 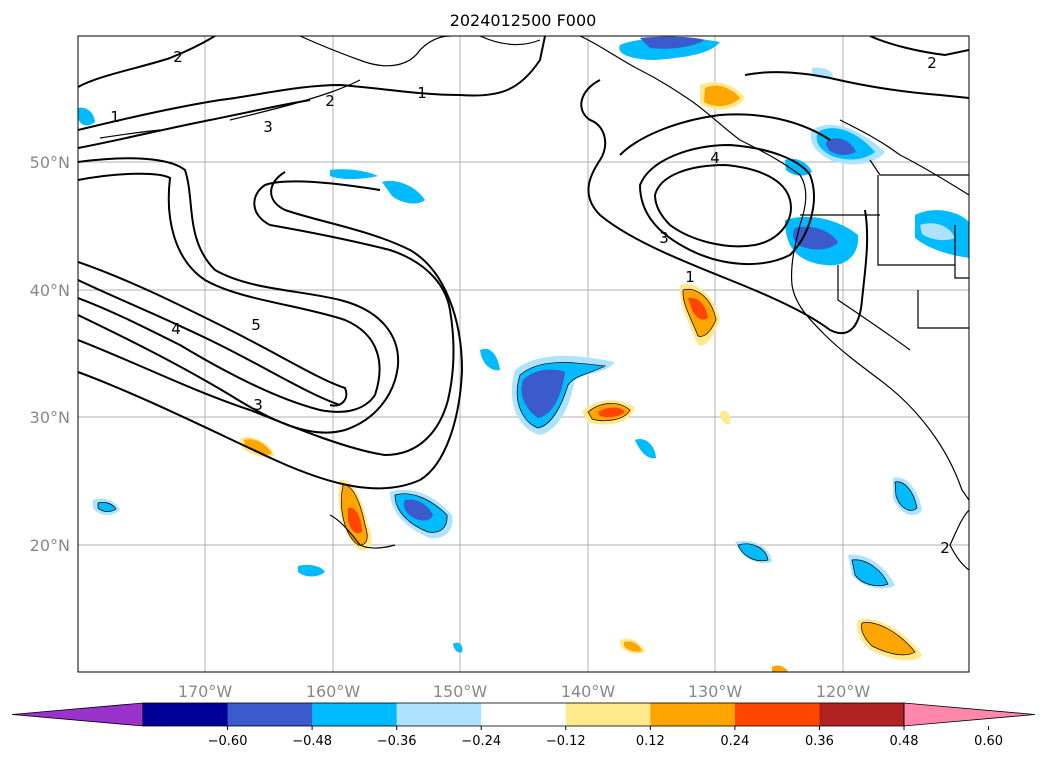 I want to click on lat-label: 20°N, so click(x=50, y=545).